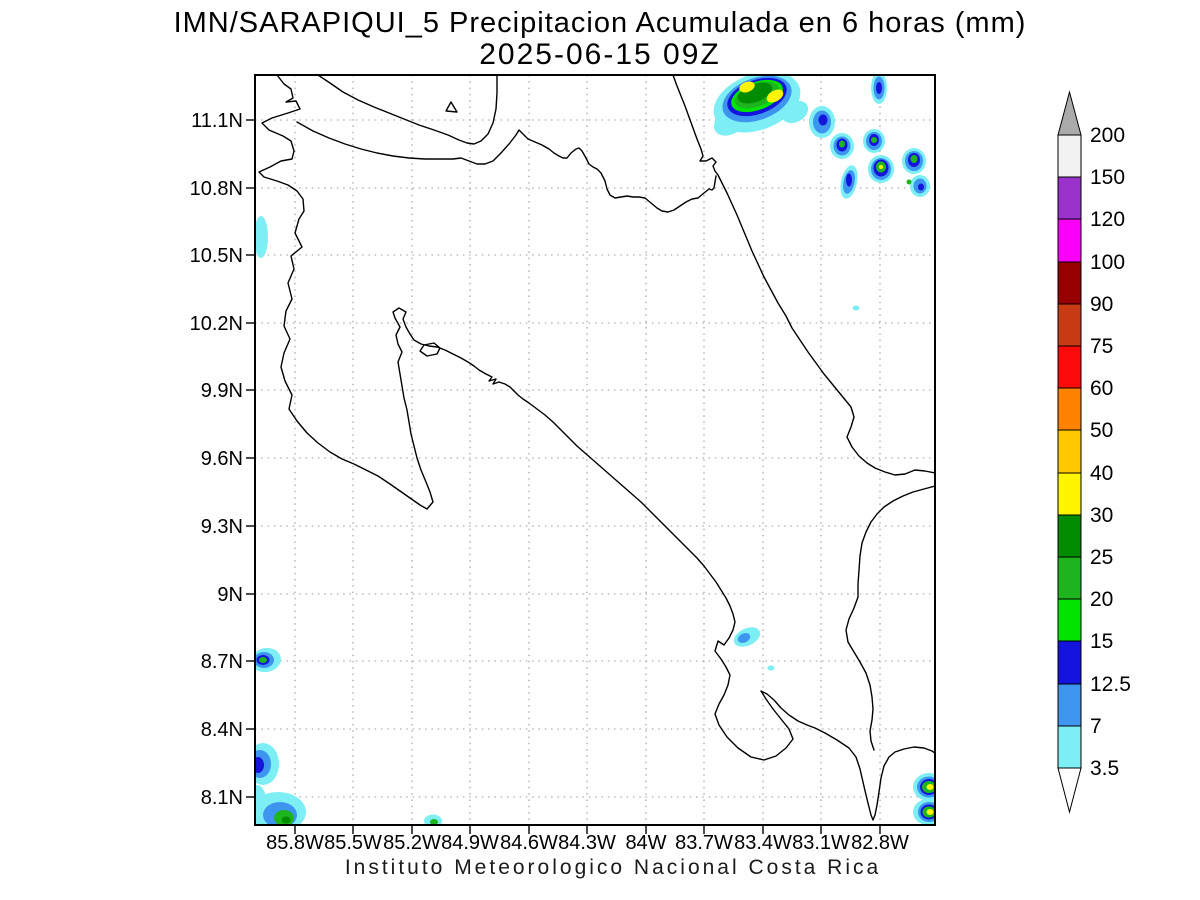  Describe the element at coordinates (216, 256) in the screenshot. I see `lat-label: 10.5N` at that location.